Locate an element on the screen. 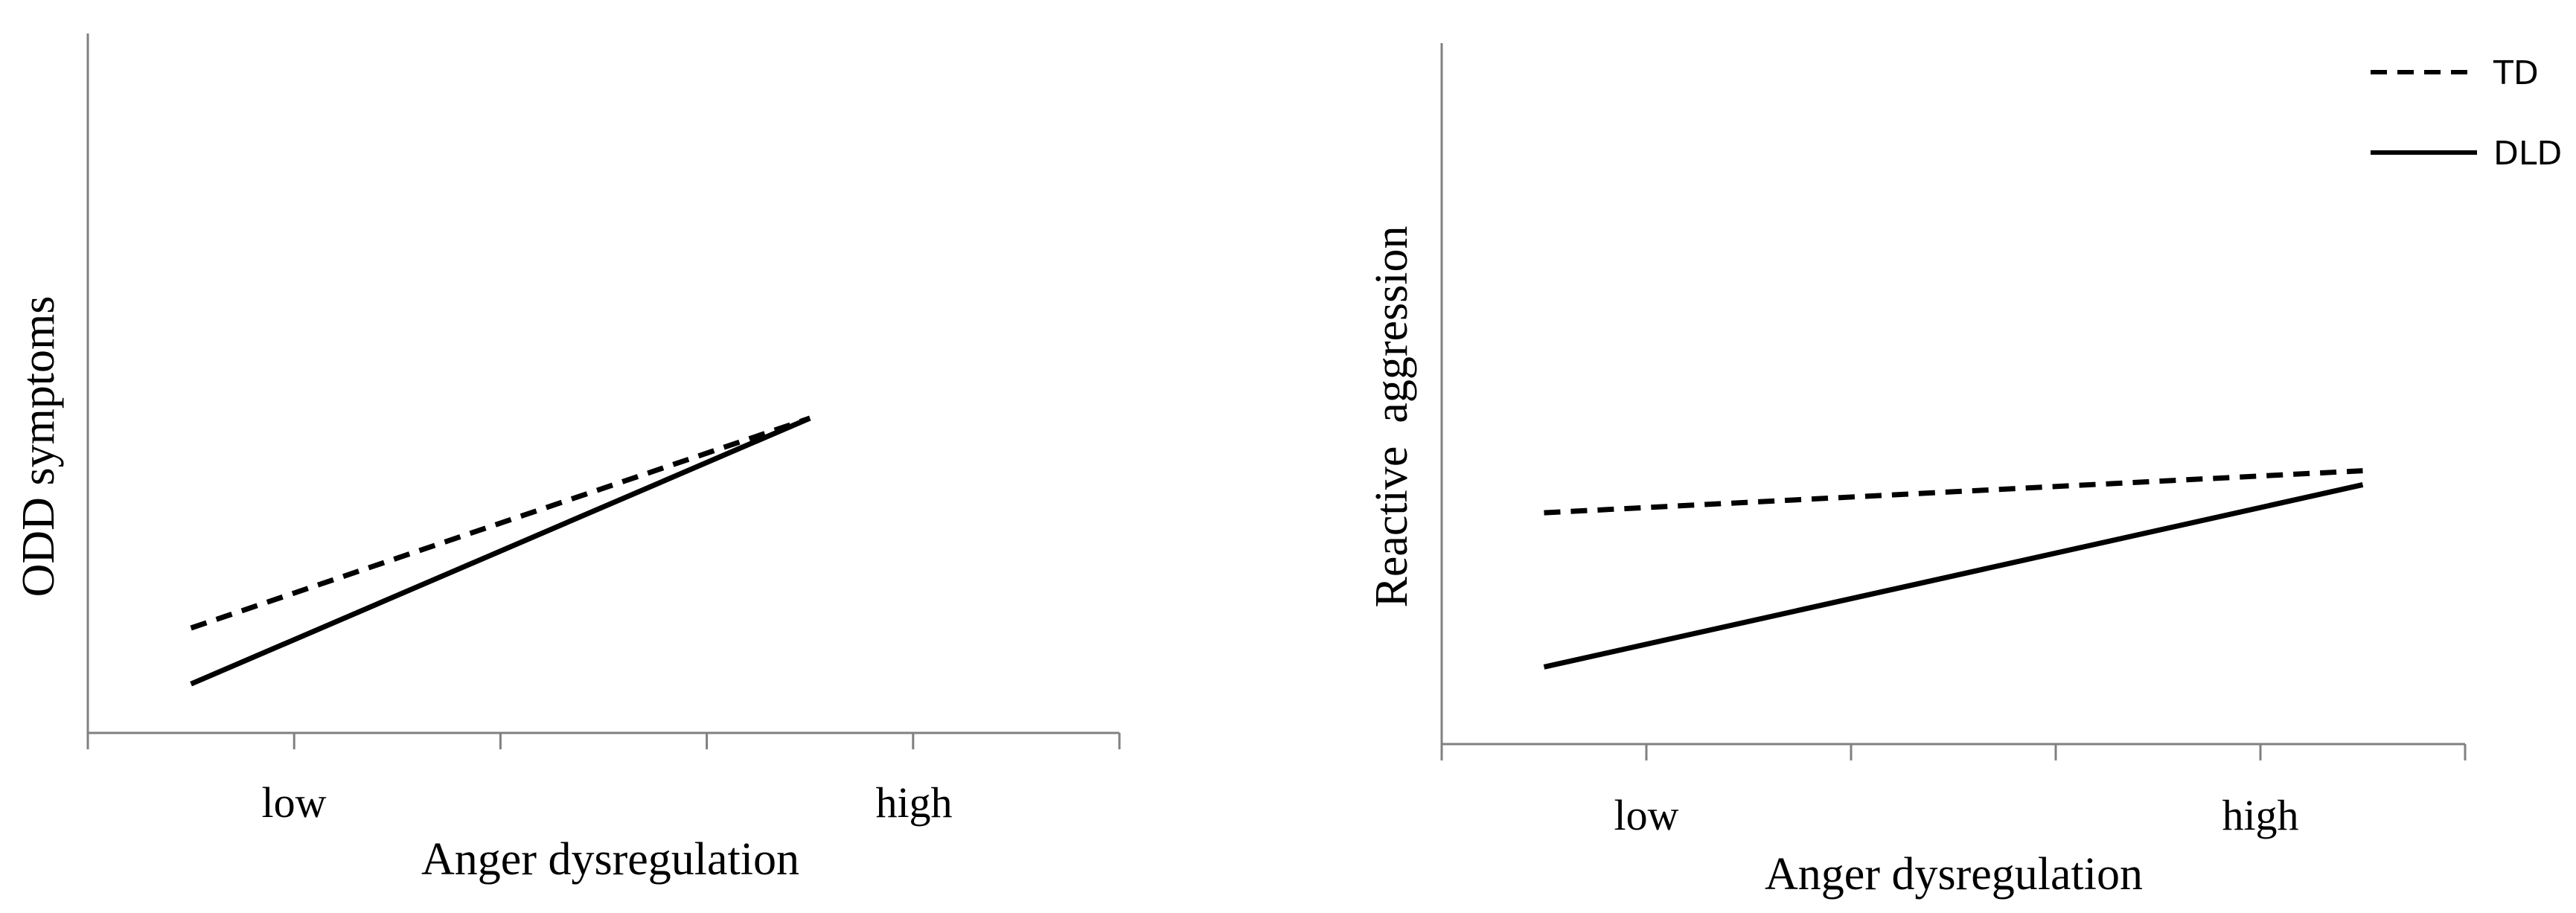 The height and width of the screenshot is (913, 2576). y-axis-title: ODD symptoms is located at coordinates (38, 447).